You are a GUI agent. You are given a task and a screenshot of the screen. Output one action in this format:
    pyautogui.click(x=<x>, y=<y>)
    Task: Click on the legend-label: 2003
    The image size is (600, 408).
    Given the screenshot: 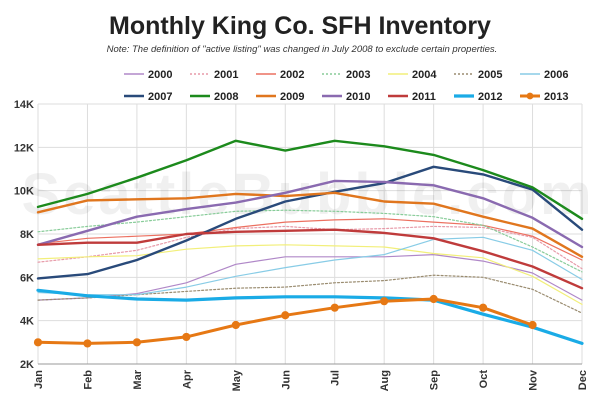 What is the action you would take?
    pyautogui.click(x=358, y=75)
    